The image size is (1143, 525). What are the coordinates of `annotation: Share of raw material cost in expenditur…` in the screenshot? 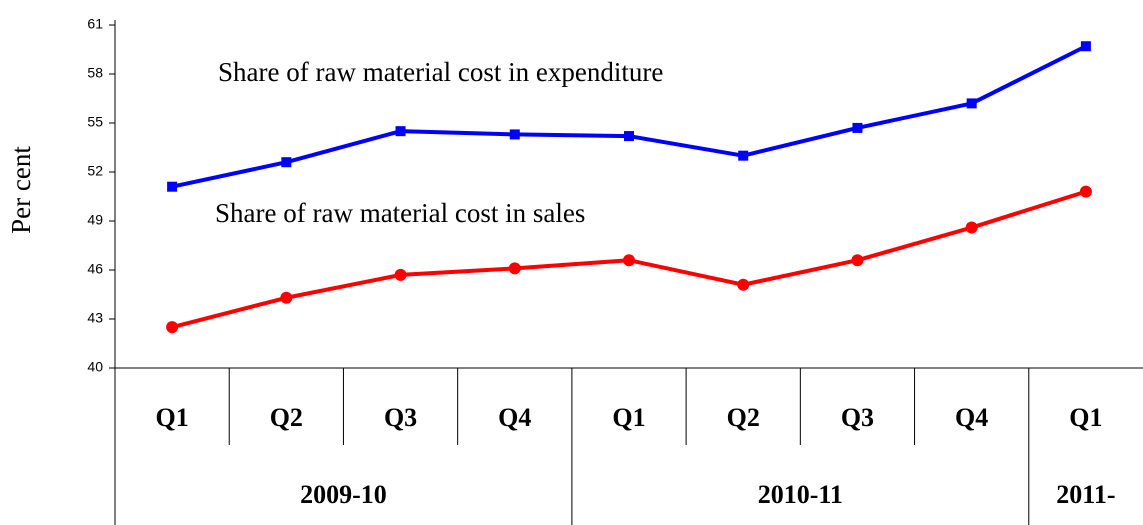 It's located at (440, 72).